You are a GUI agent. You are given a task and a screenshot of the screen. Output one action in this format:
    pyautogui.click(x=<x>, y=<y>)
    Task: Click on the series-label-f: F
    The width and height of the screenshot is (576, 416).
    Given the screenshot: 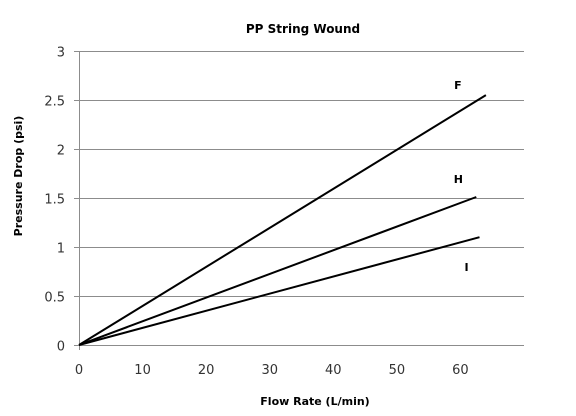 What is the action you would take?
    pyautogui.click(x=458, y=85)
    